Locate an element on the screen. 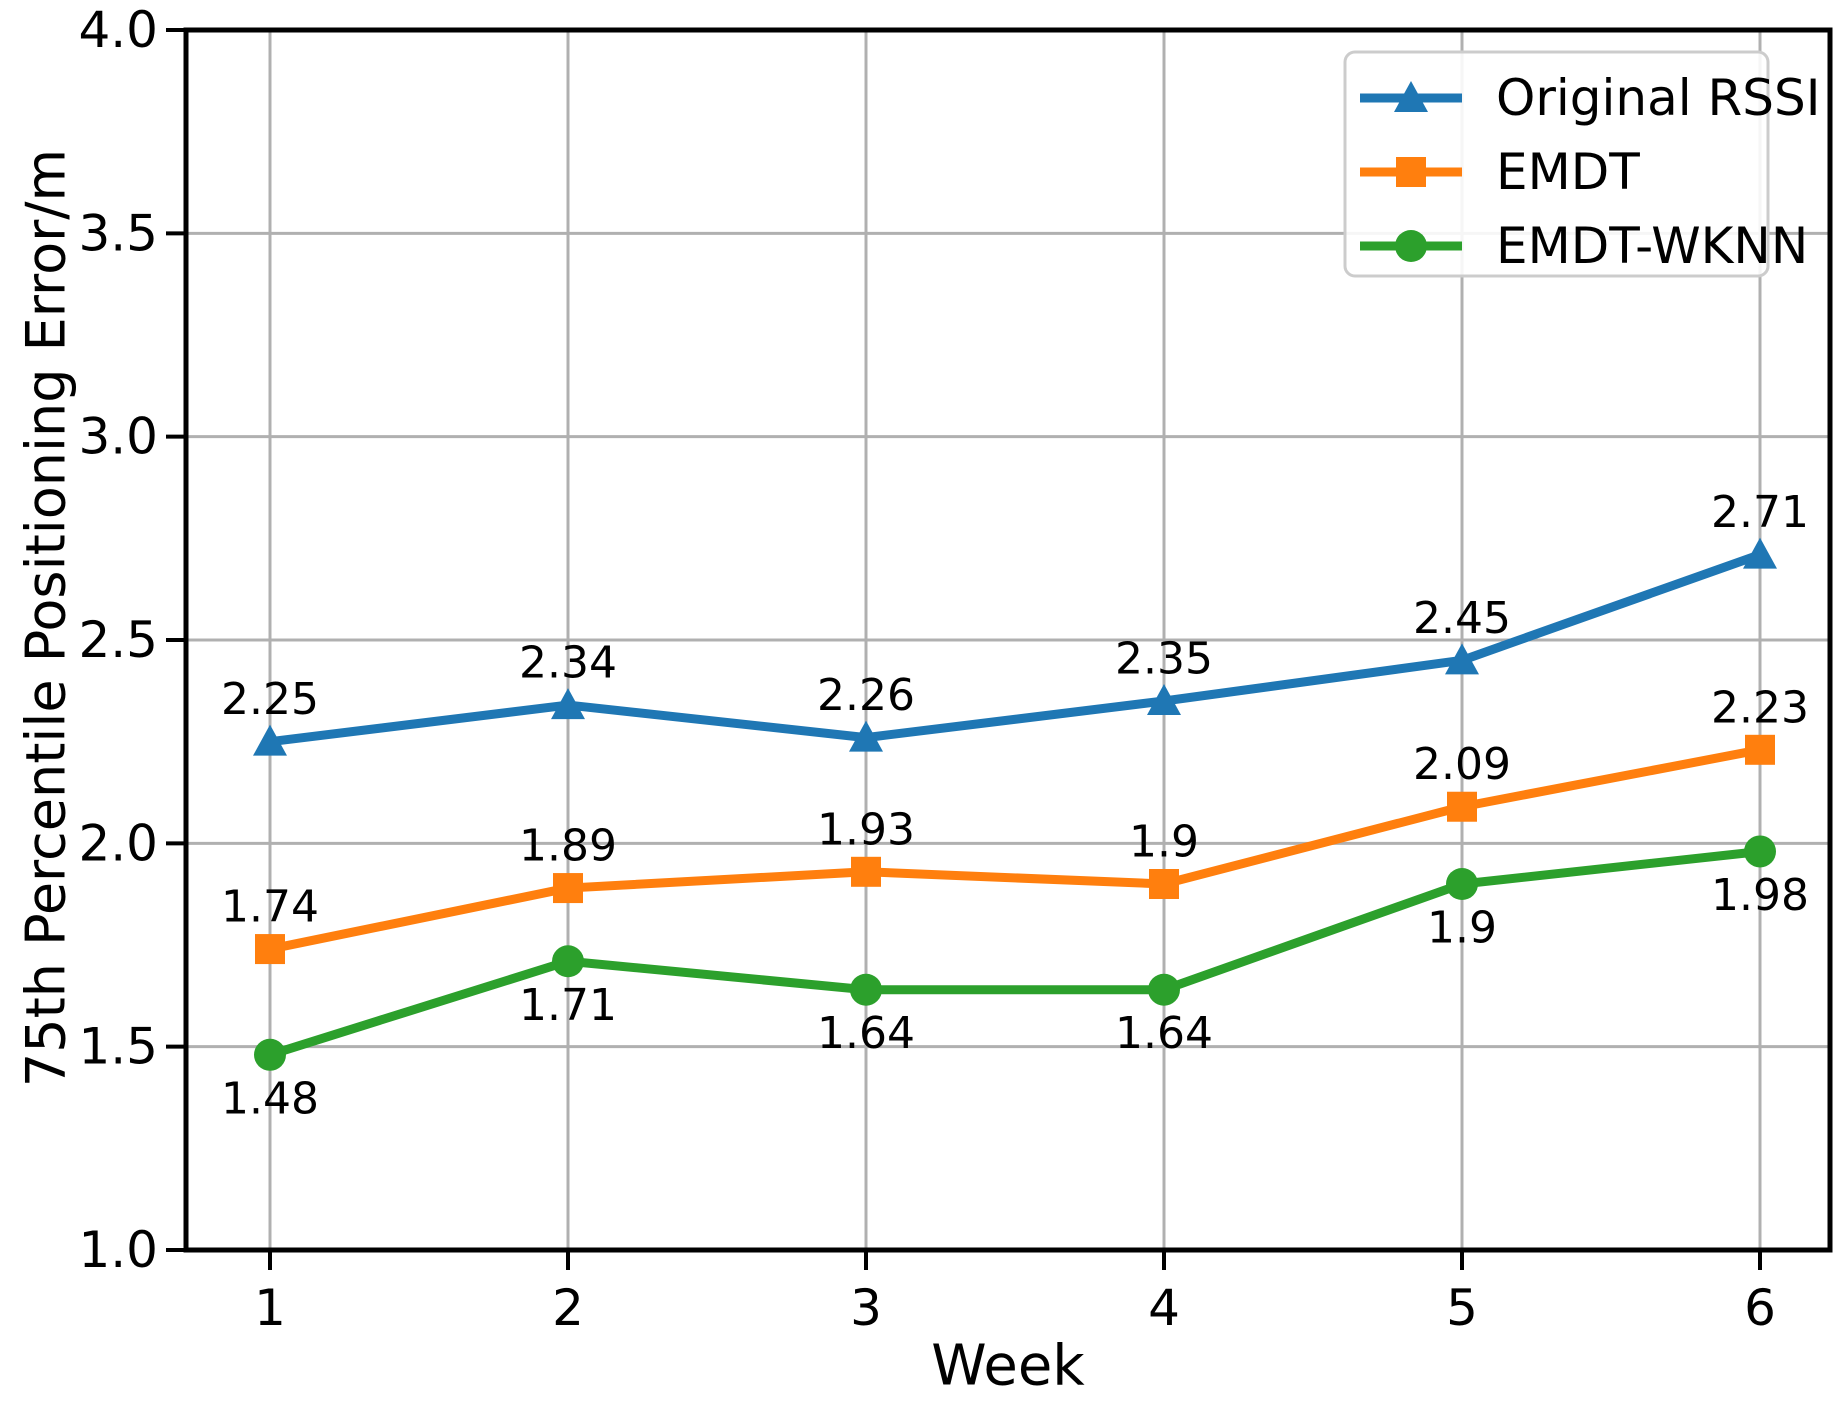  x-tick-label: 4 is located at coordinates (1164, 1308).